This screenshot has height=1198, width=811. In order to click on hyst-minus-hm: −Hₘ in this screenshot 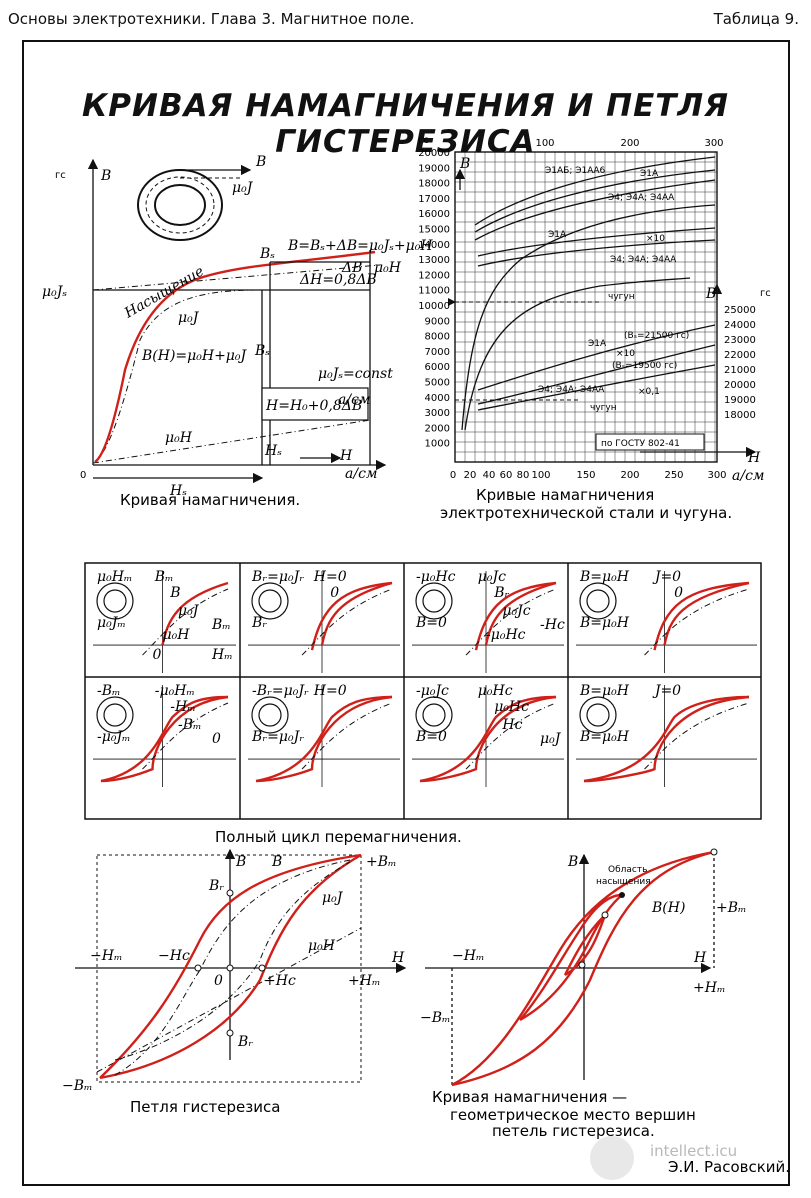, I will do `click(106, 956)`.